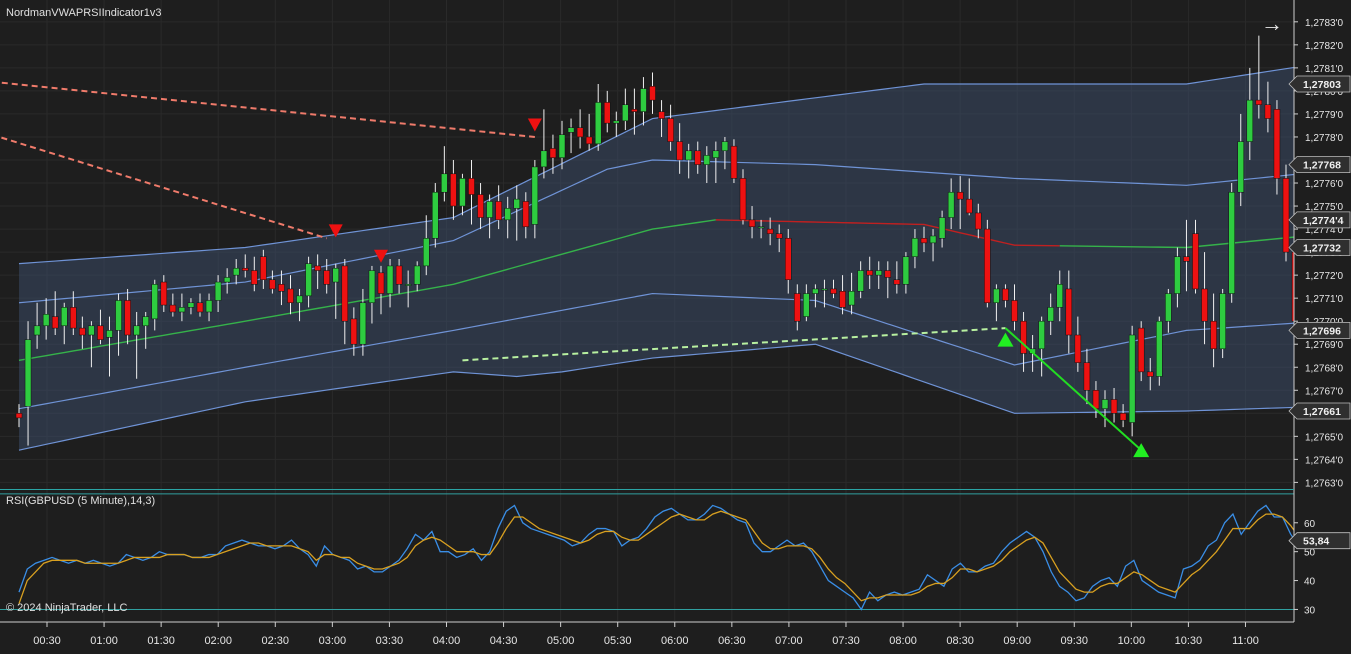 The image size is (1351, 654). Describe the element at coordinates (1324, 69) in the screenshot. I see `y-tick-label: 1,2781'0` at that location.